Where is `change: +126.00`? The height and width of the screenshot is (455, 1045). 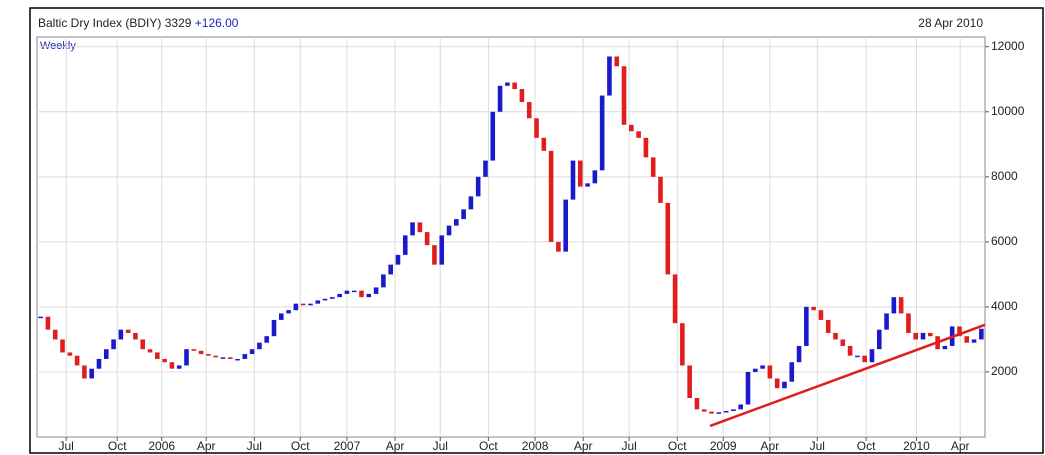
change: +126.00 is located at coordinates (217, 23).